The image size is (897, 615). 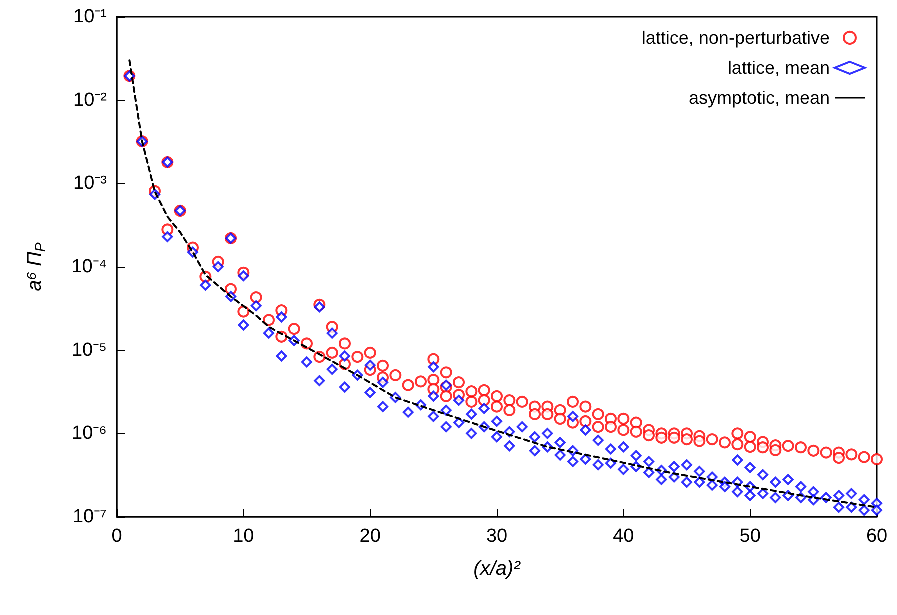 I want to click on y-tick-label: 10⁻³, so click(x=90, y=183).